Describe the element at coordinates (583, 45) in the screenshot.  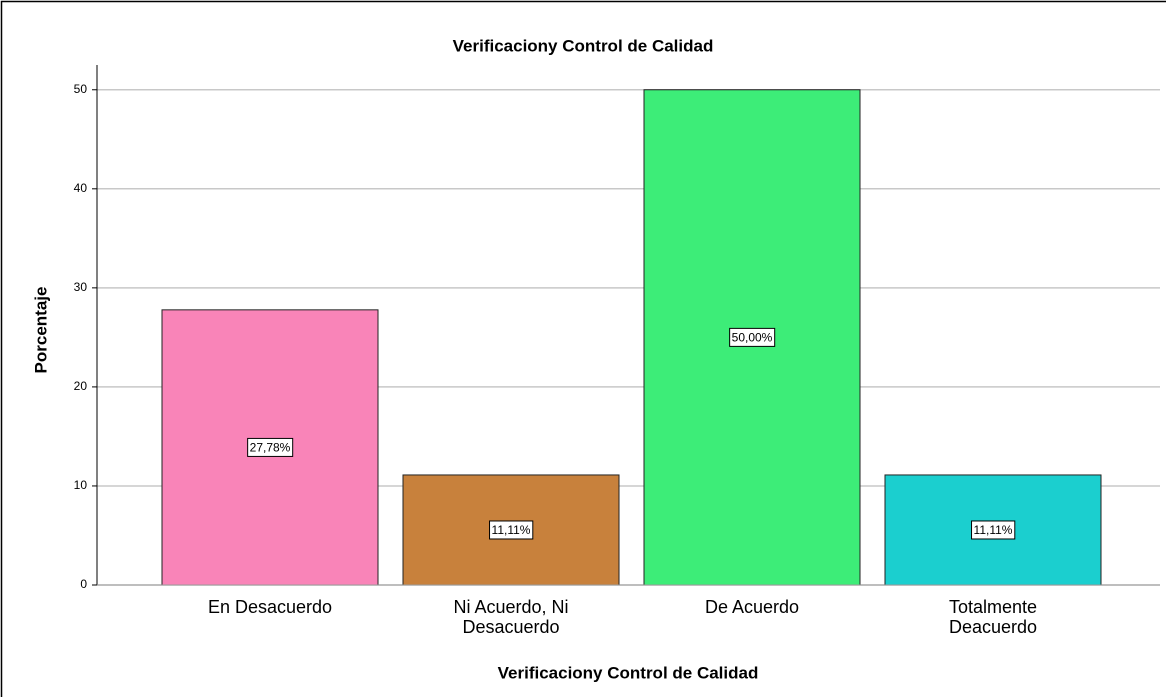
I see `chart-title: Verificaciony Control de Calidad` at that location.